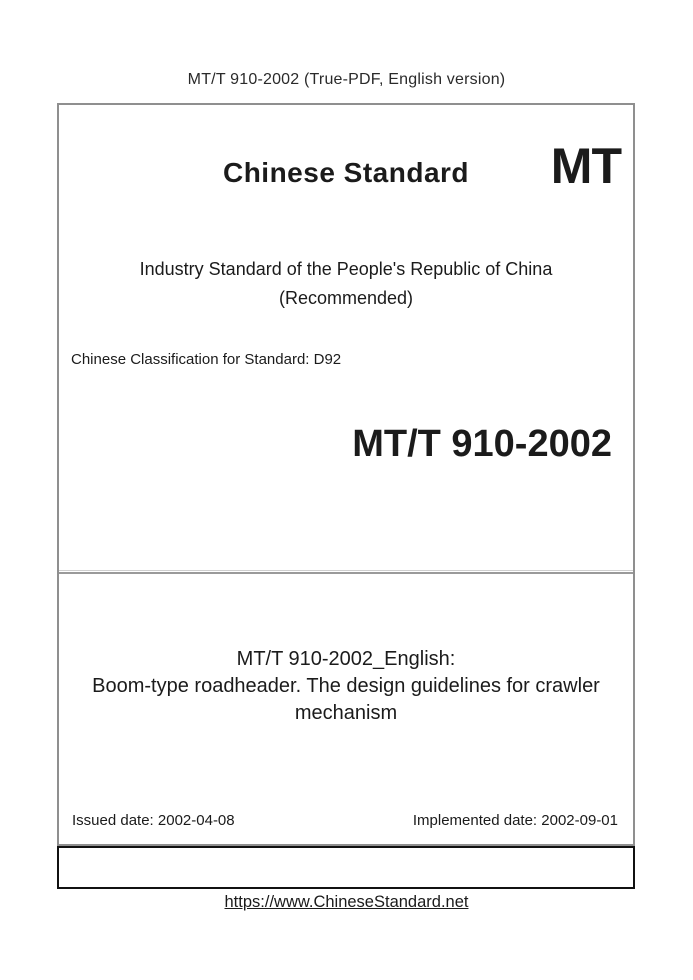  I want to click on implemented-date: Implemented date: 2002-09-01, so click(515, 820).